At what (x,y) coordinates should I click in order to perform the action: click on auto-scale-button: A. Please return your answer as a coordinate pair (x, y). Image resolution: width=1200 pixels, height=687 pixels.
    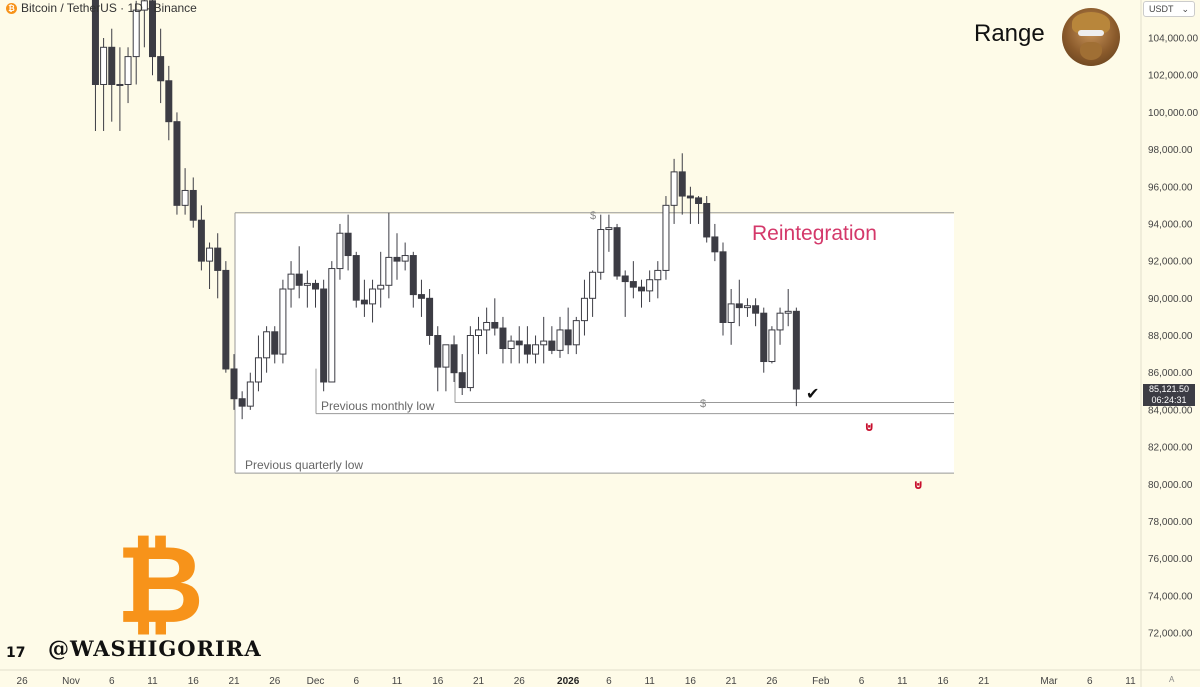
    Looking at the image, I should click on (1172, 679).